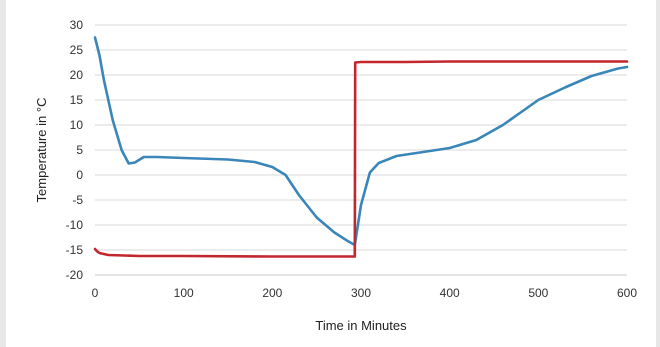 Image resolution: width=660 pixels, height=347 pixels. Describe the element at coordinates (79, 150) in the screenshot. I see `y-tick-label: 5` at that location.